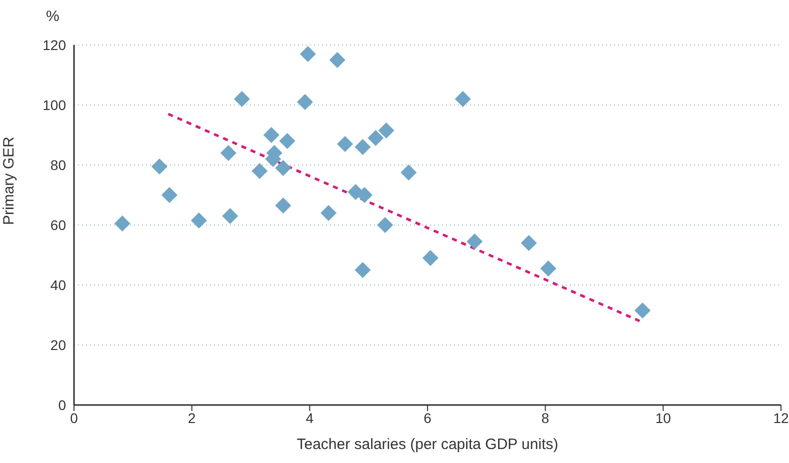 The height and width of the screenshot is (463, 789). What do you see at coordinates (58, 284) in the screenshot?
I see `y-tick-label: 40` at bounding box center [58, 284].